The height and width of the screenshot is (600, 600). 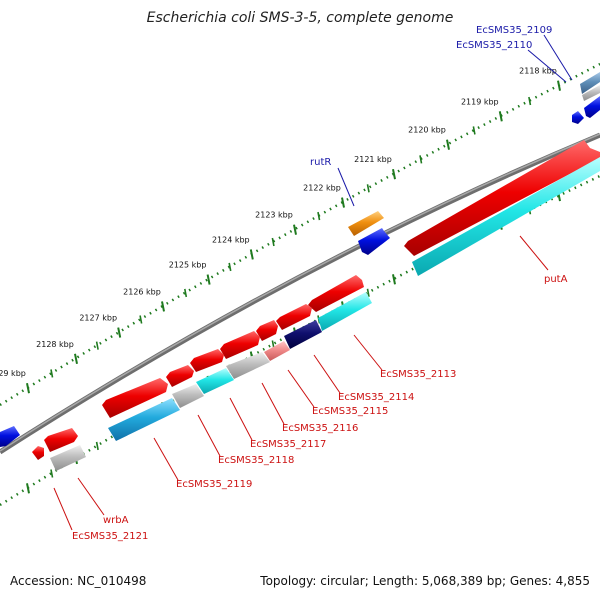 I want to click on topology-label: Topology:, so click(x=288, y=581).